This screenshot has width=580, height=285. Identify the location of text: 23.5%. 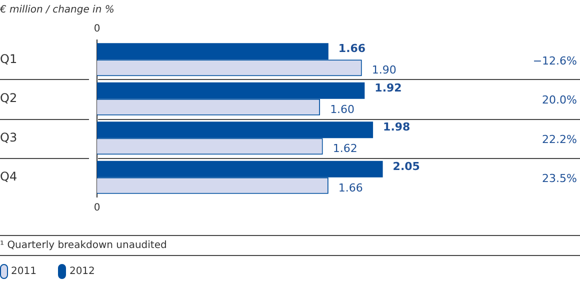
(559, 179).